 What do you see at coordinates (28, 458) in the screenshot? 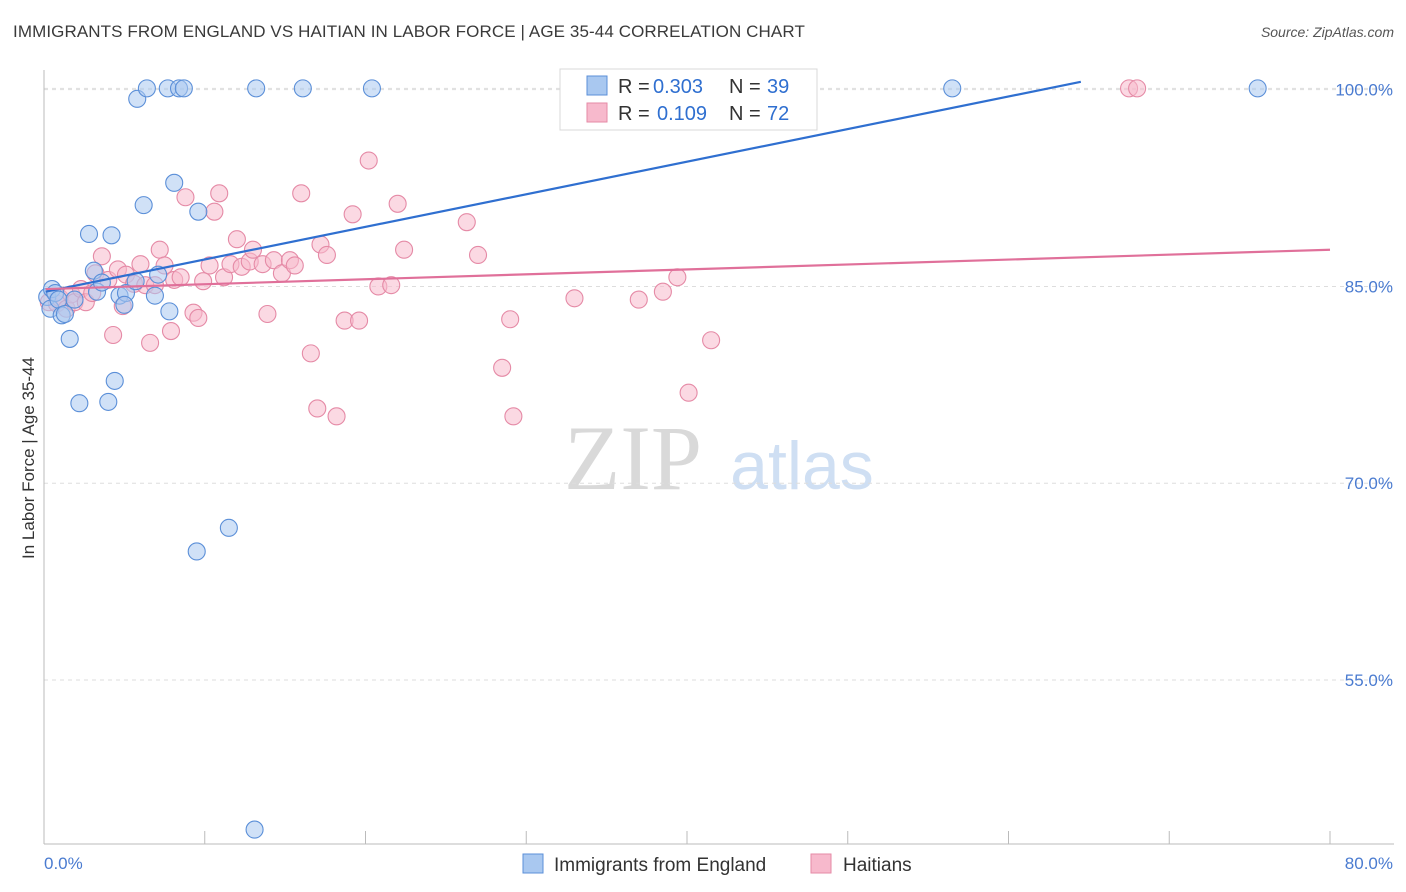
I see `y-axis-label: In Labor Force | Age 35-44` at bounding box center [28, 458].